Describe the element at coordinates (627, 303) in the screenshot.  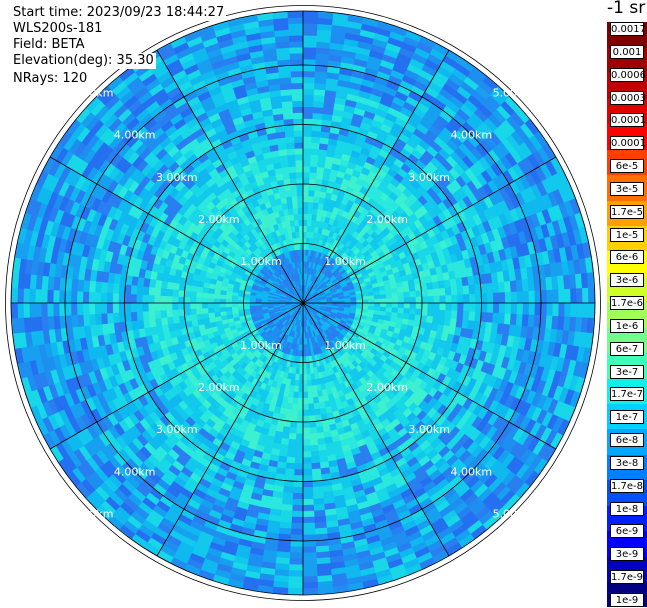
I see `colorbar-tick-label: 1.7e-6` at that location.